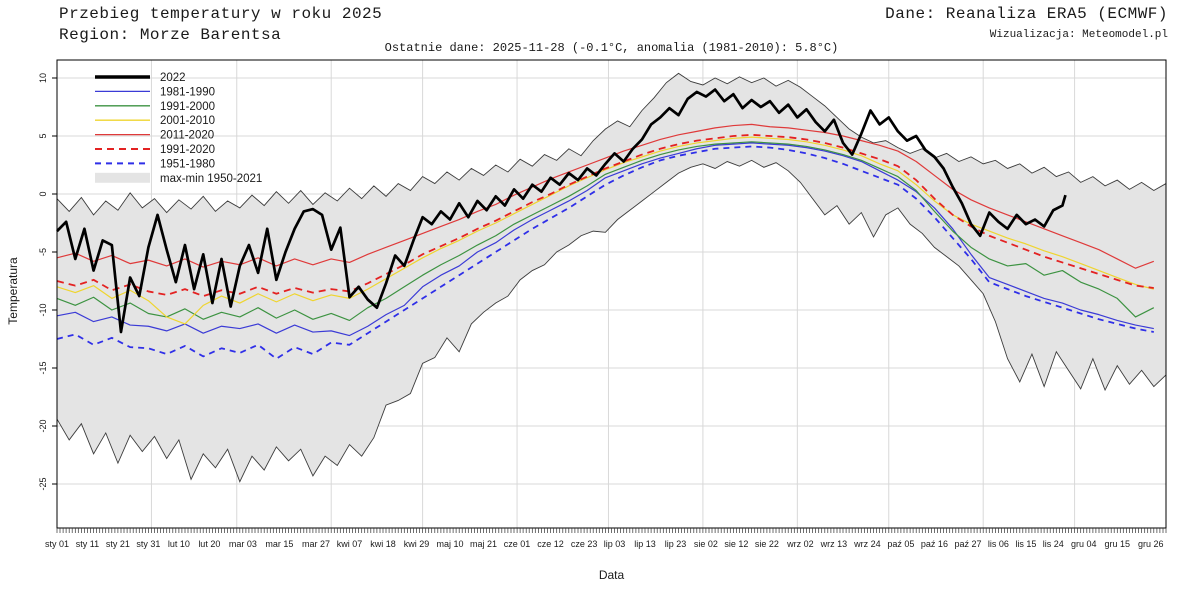  What do you see at coordinates (1078, 35) in the screenshot?
I see `visualization-credit: Wizualizacja: Meteomodel.pl` at bounding box center [1078, 35].